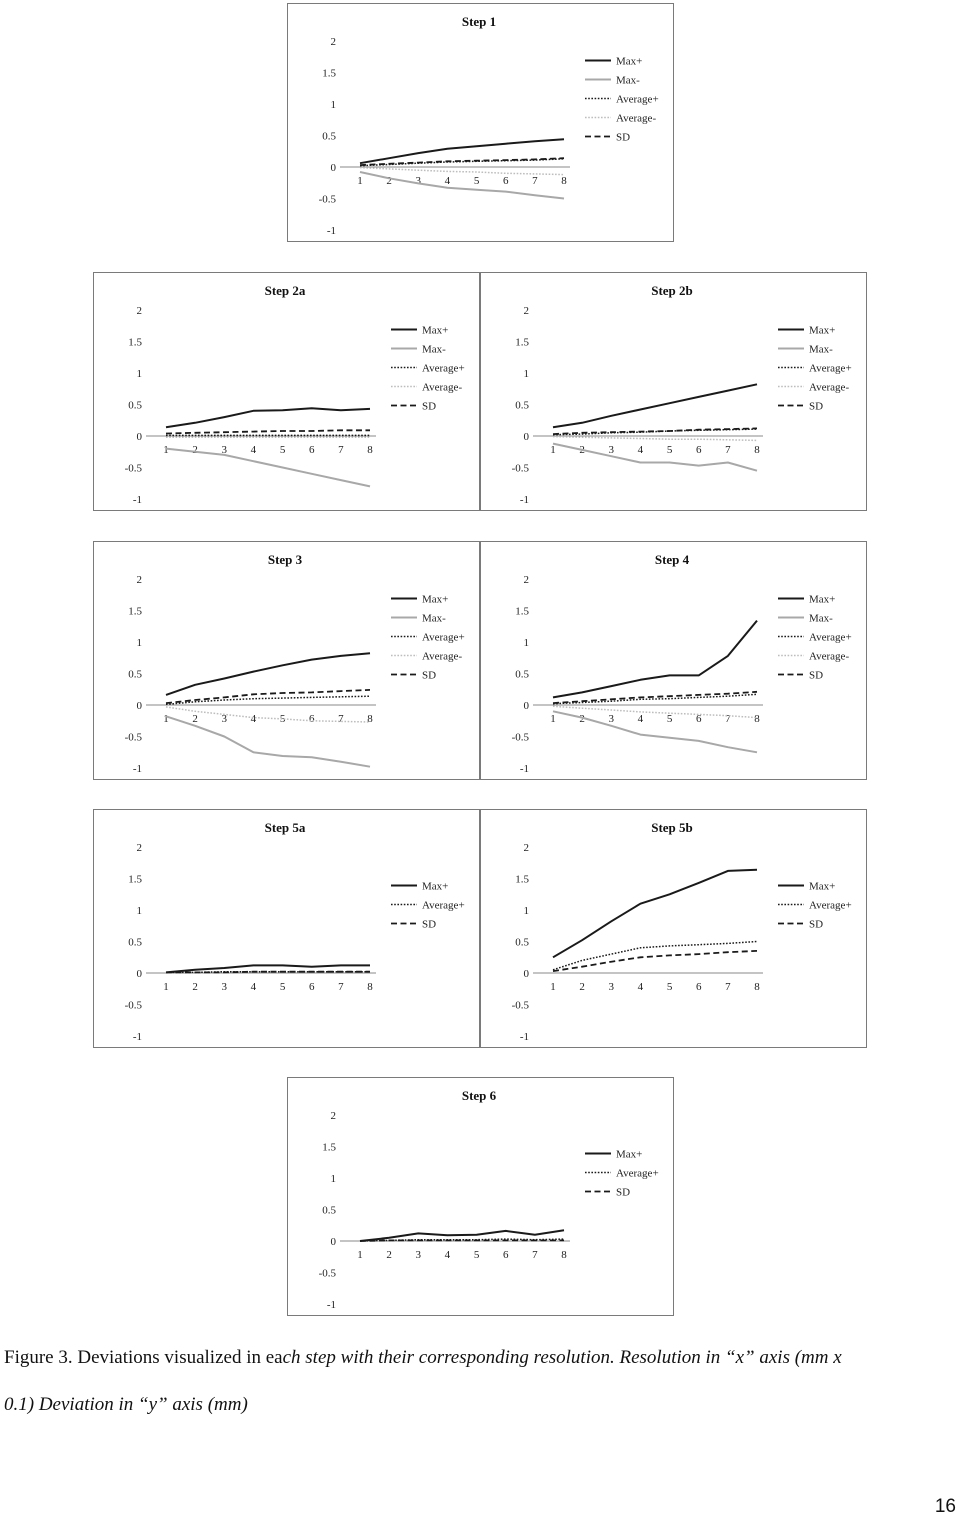 This screenshot has width=960, height=1518. I want to click on caption-line-2: 0.1) Deviation in “y” axis (mm), so click(126, 1404).